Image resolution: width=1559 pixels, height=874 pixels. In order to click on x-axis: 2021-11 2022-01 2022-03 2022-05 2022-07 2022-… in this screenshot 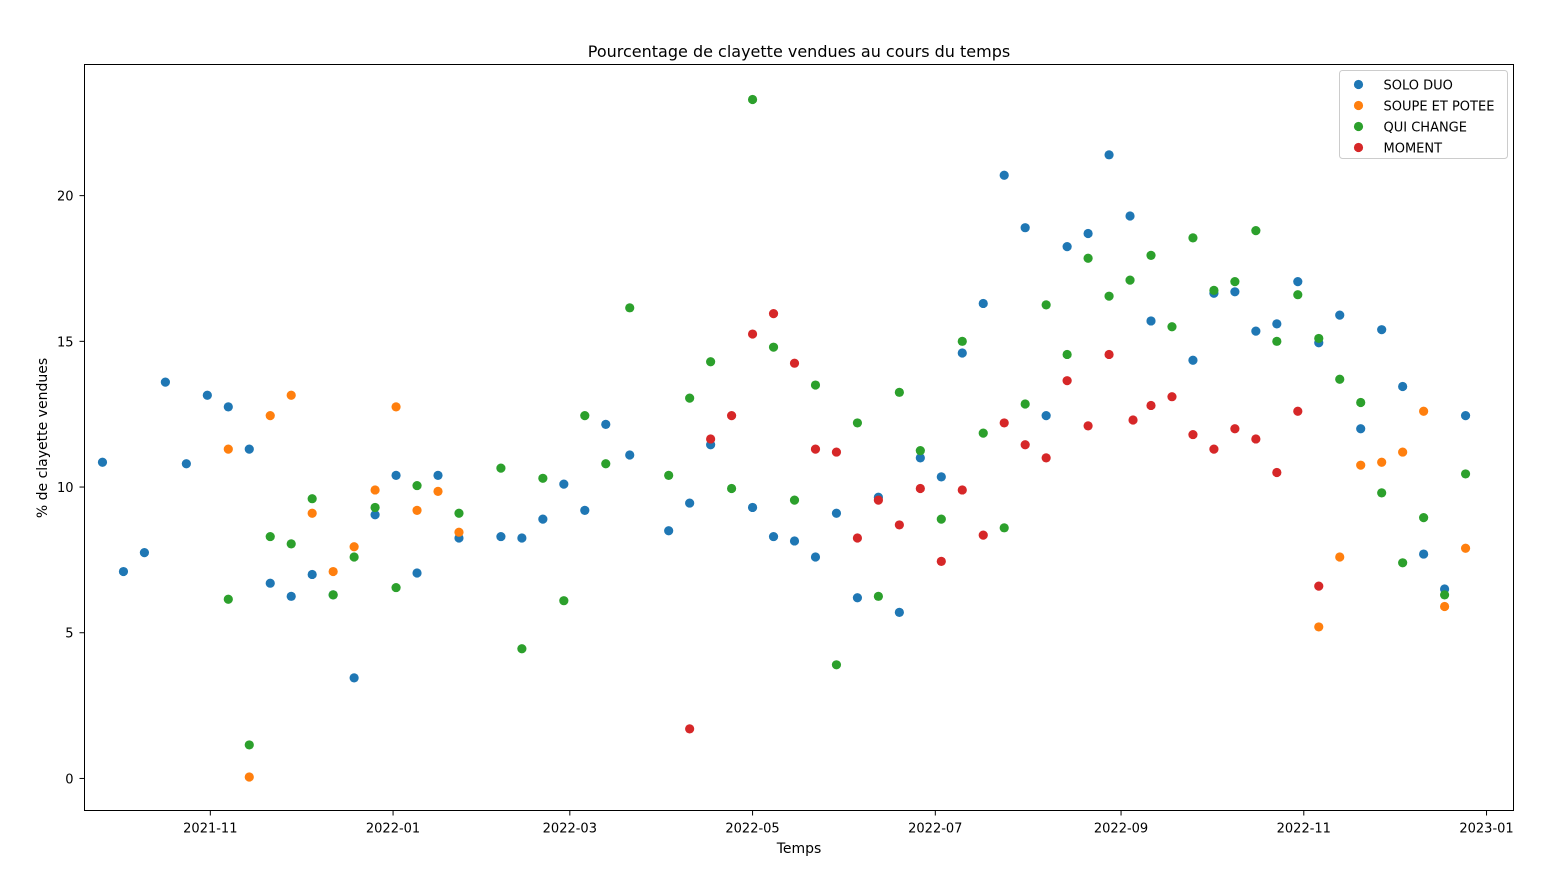, I will do `click(848, 823)`.